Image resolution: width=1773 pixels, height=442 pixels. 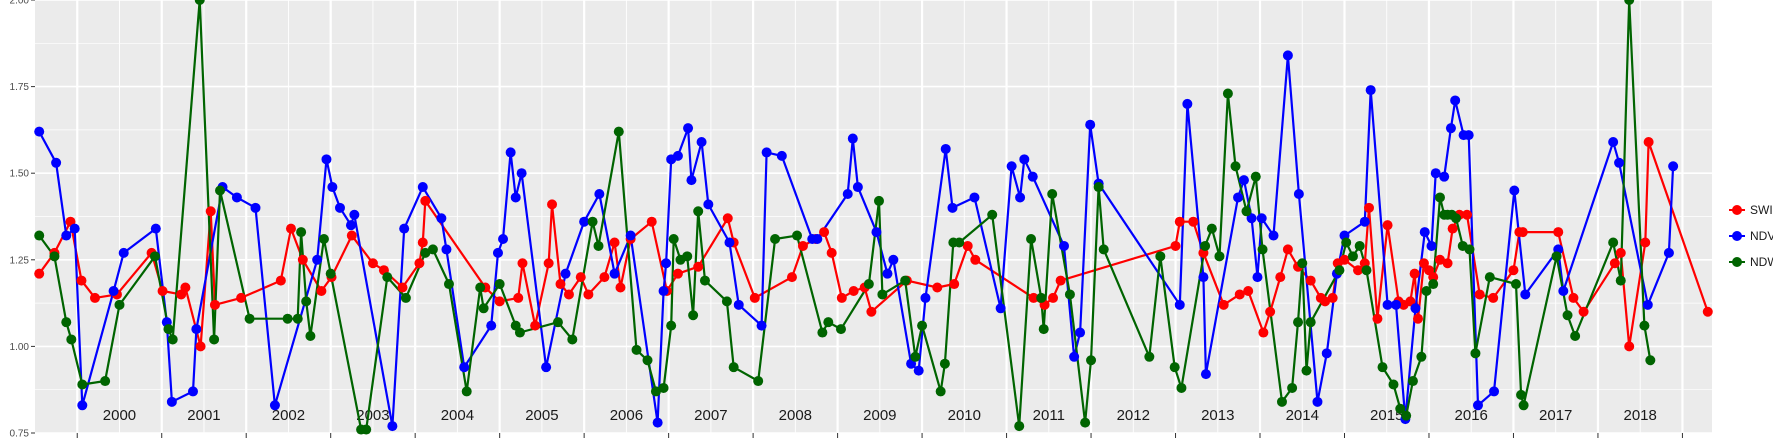 What do you see at coordinates (1737, 210) in the screenshot?
I see `legend-dot-swir` at bounding box center [1737, 210].